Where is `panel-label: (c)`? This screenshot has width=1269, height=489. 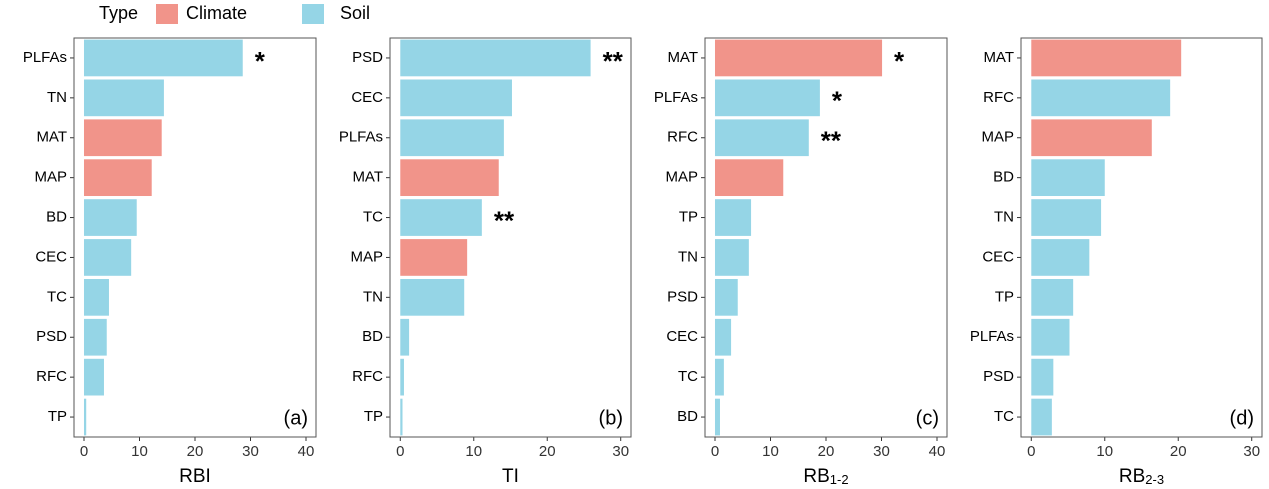
panel-label: (c) is located at coordinates (927, 418).